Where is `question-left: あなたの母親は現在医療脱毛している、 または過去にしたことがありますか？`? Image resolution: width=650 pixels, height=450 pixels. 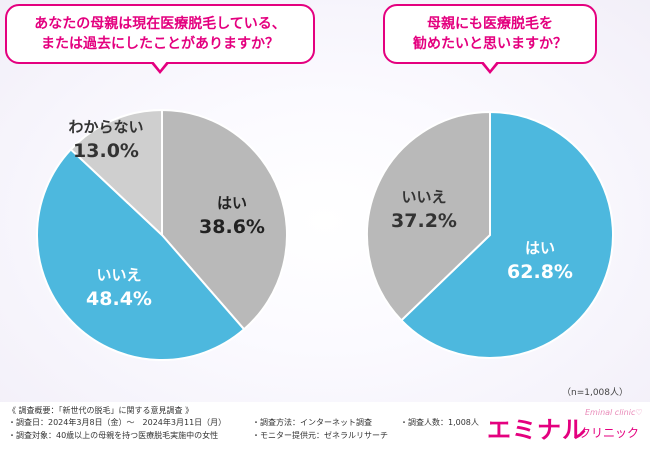 question-left: あなたの母親は現在医療脱毛している、 または過去にしたことがありますか？ is located at coordinates (160, 39).